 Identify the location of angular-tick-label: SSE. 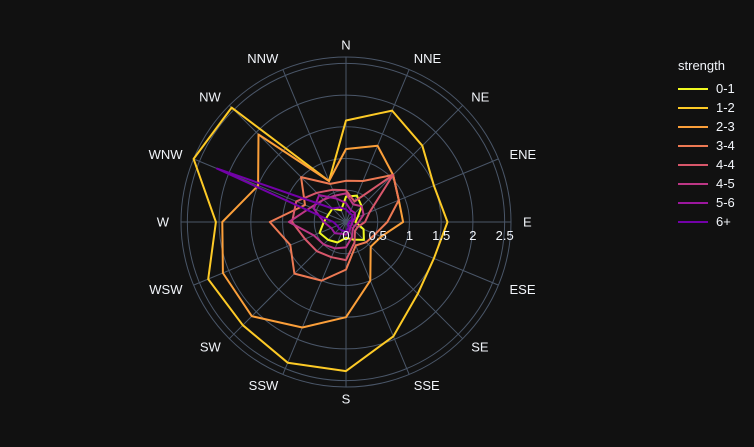
(427, 385).